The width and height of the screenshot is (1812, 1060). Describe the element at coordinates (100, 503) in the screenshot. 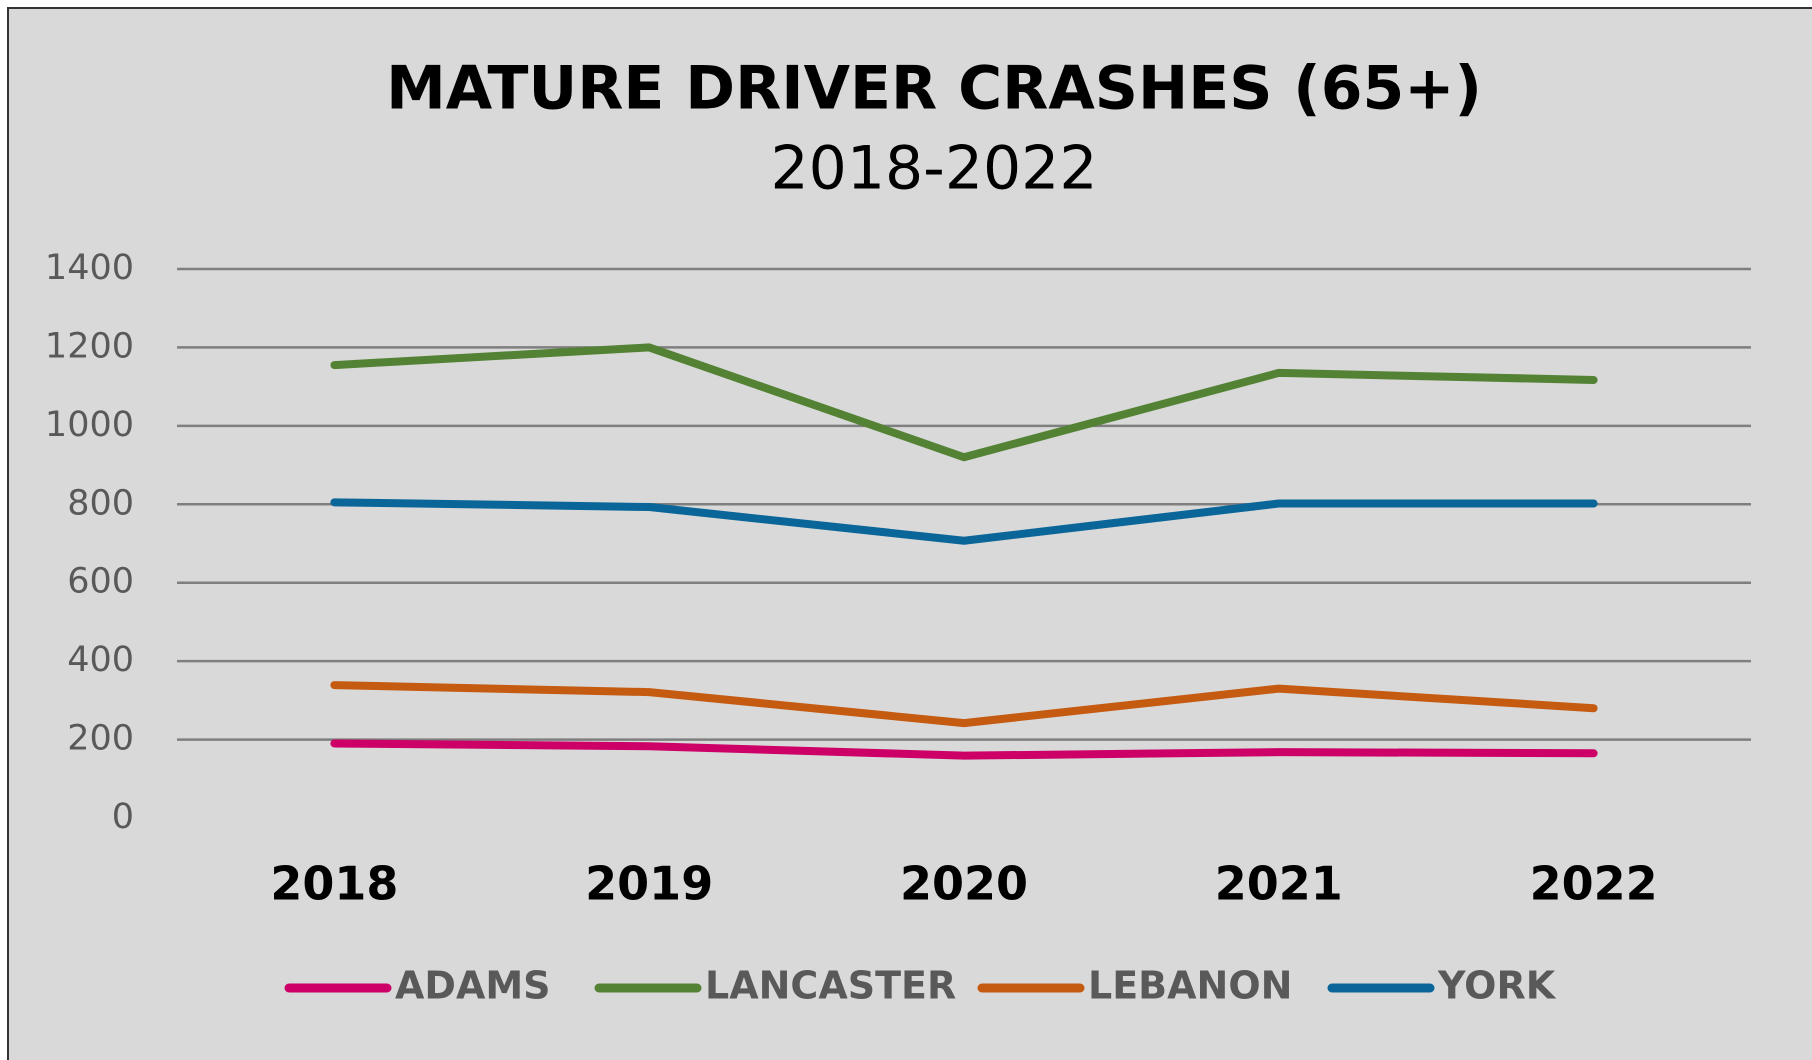

I see `y-tick-label: 800` at that location.